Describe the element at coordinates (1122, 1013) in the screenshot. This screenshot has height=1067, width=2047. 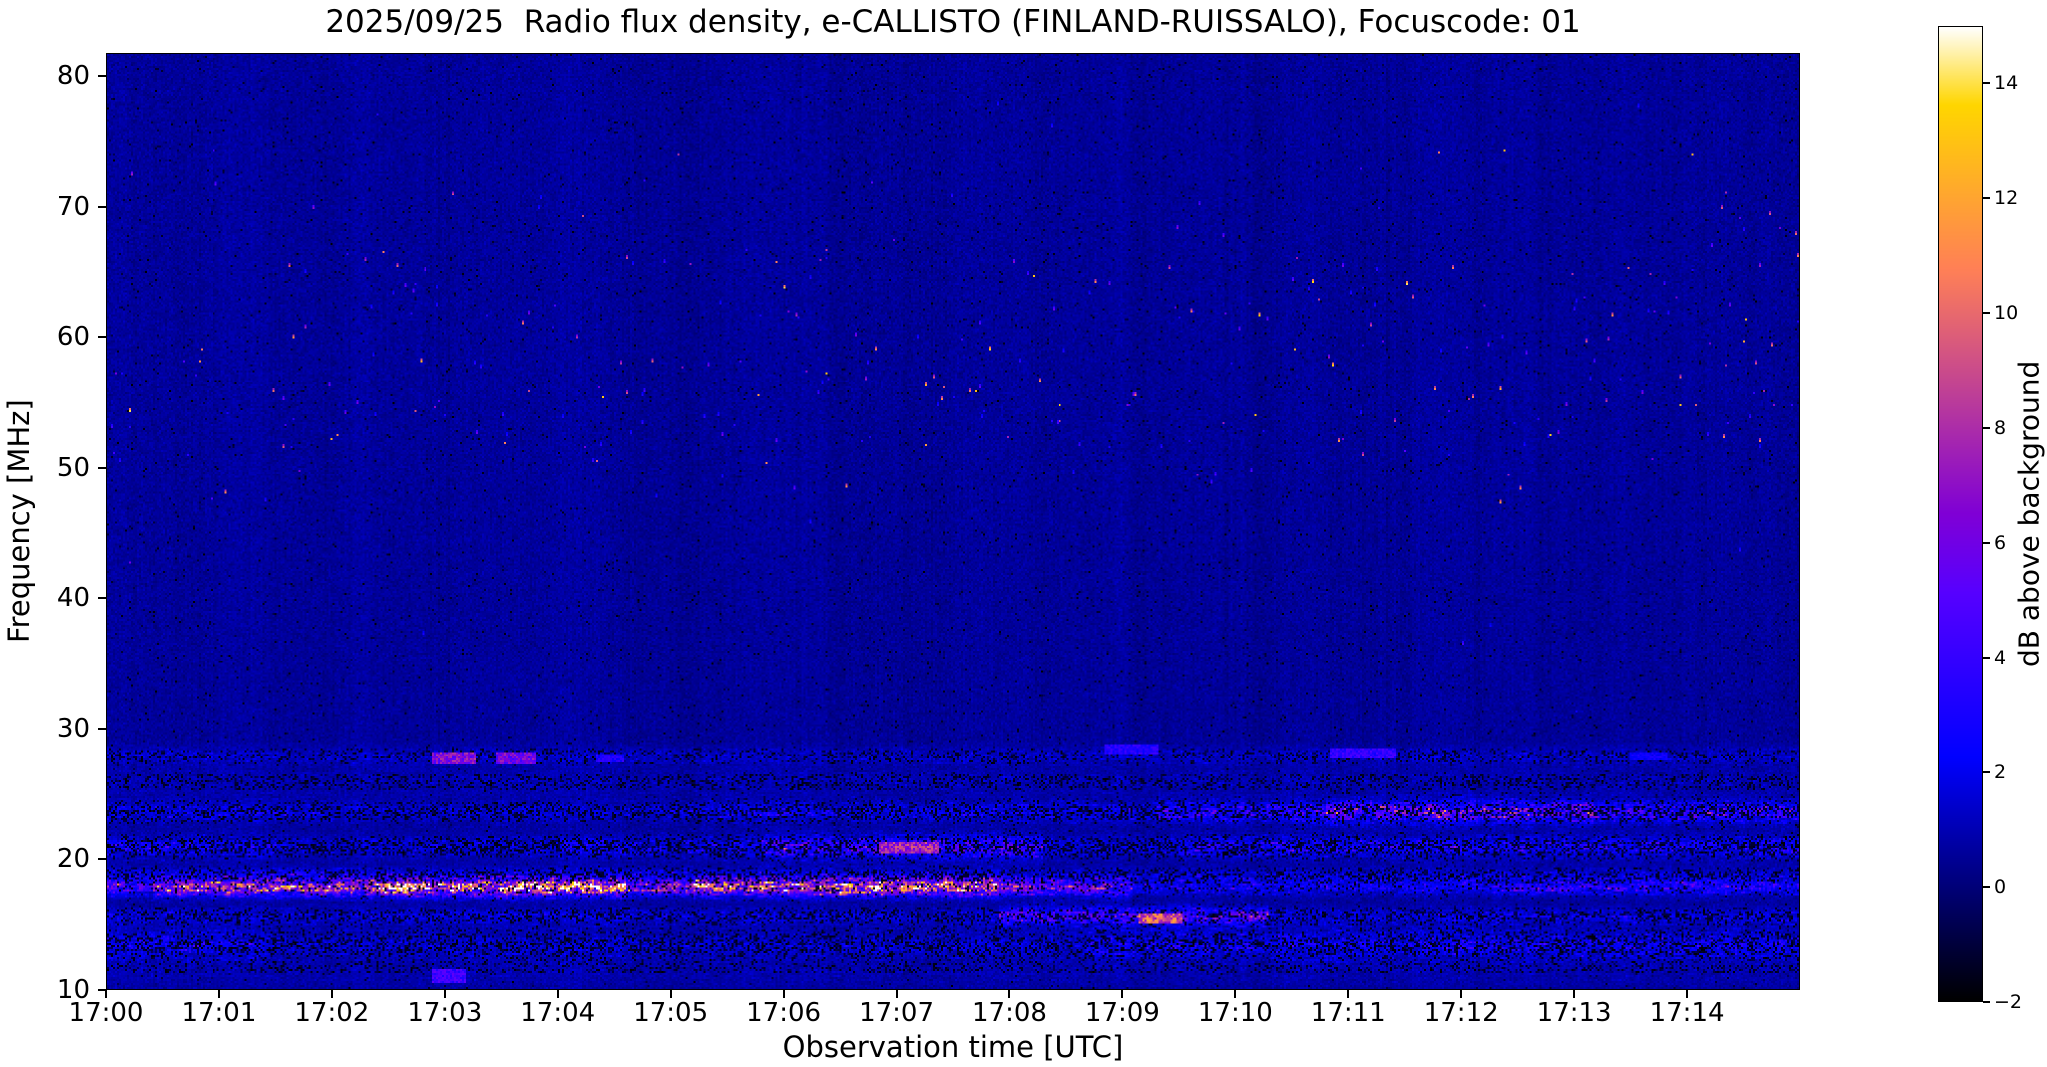
I see `x-tick-label: 17:09` at that location.